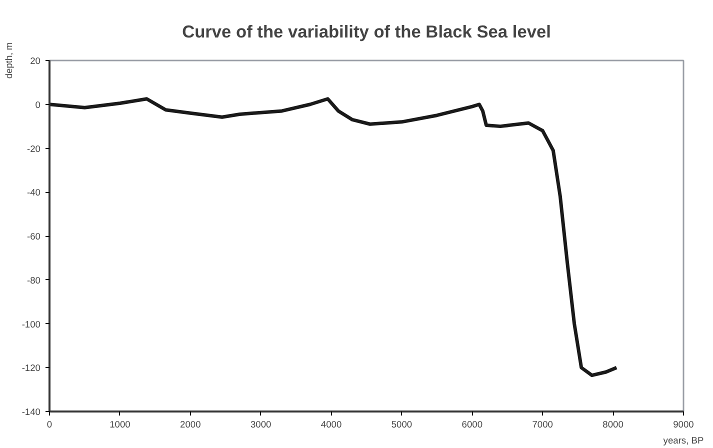  I want to click on y-tick-label: -120, so click(31, 368).